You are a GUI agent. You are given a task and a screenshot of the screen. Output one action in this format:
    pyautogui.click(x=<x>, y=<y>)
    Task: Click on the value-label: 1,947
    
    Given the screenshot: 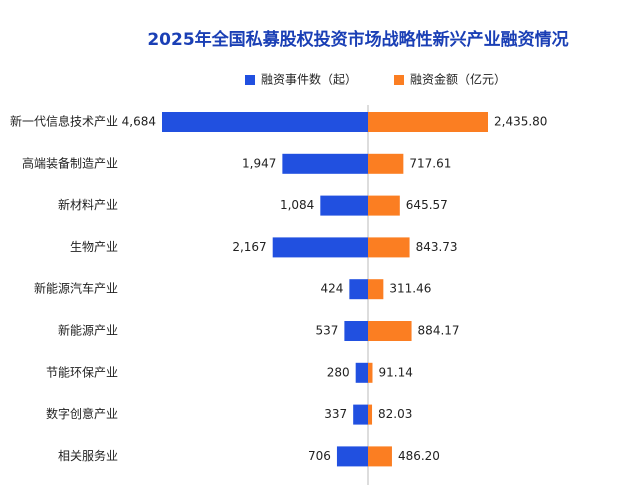 What is the action you would take?
    pyautogui.click(x=259, y=163)
    